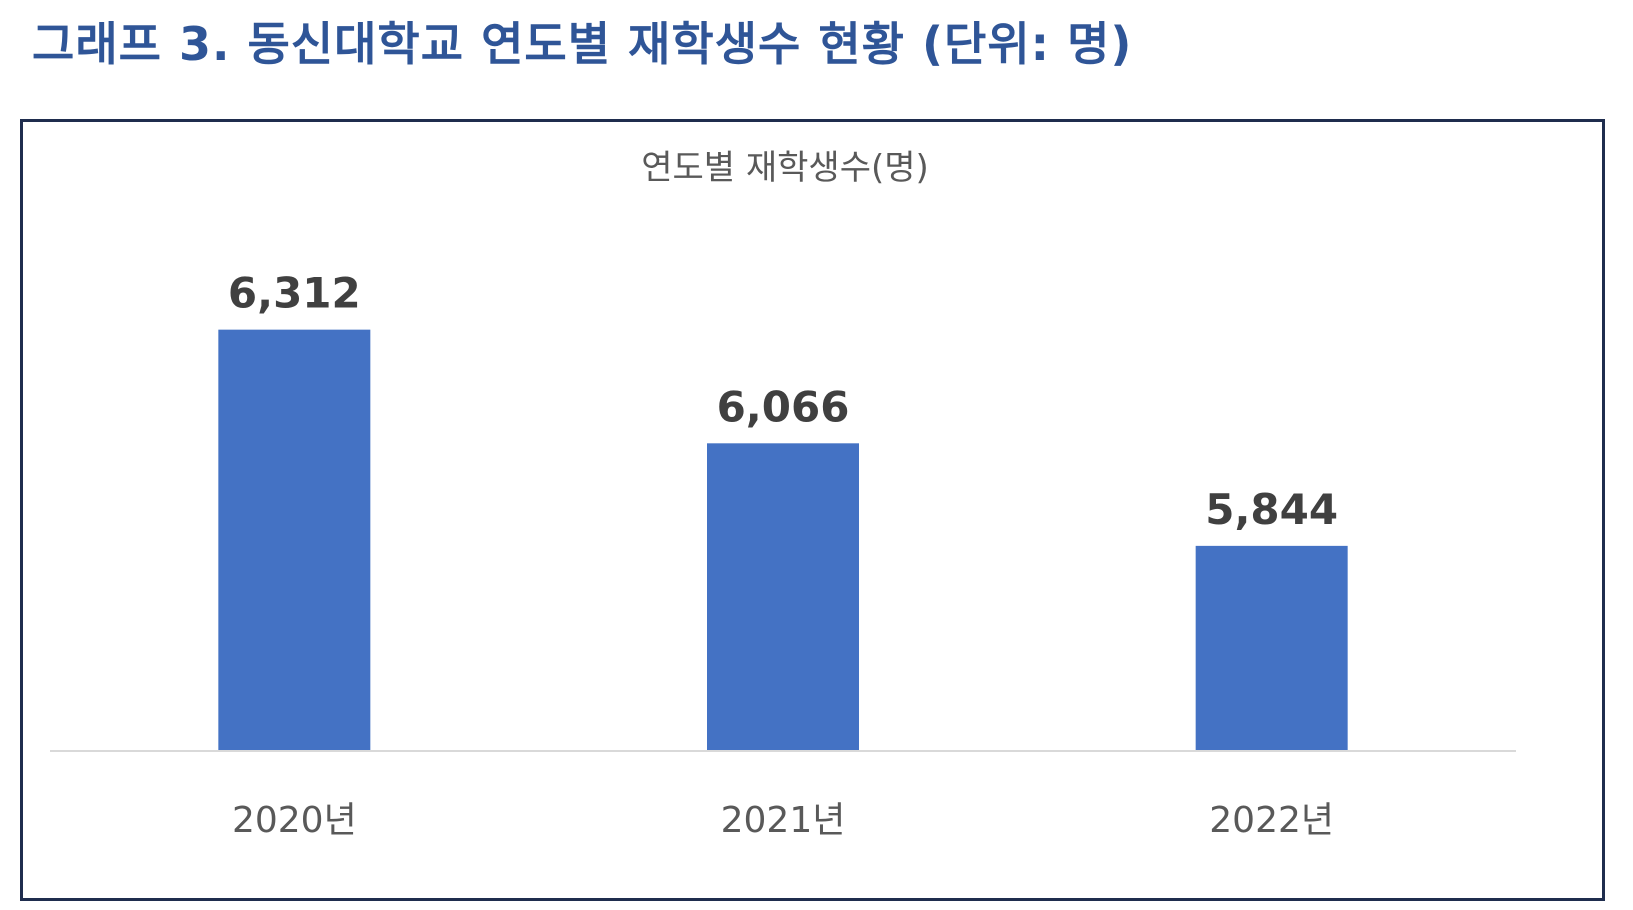 This screenshot has height=910, width=1633. Describe the element at coordinates (294, 293) in the screenshot. I see `data-label-0: 6,312` at that location.